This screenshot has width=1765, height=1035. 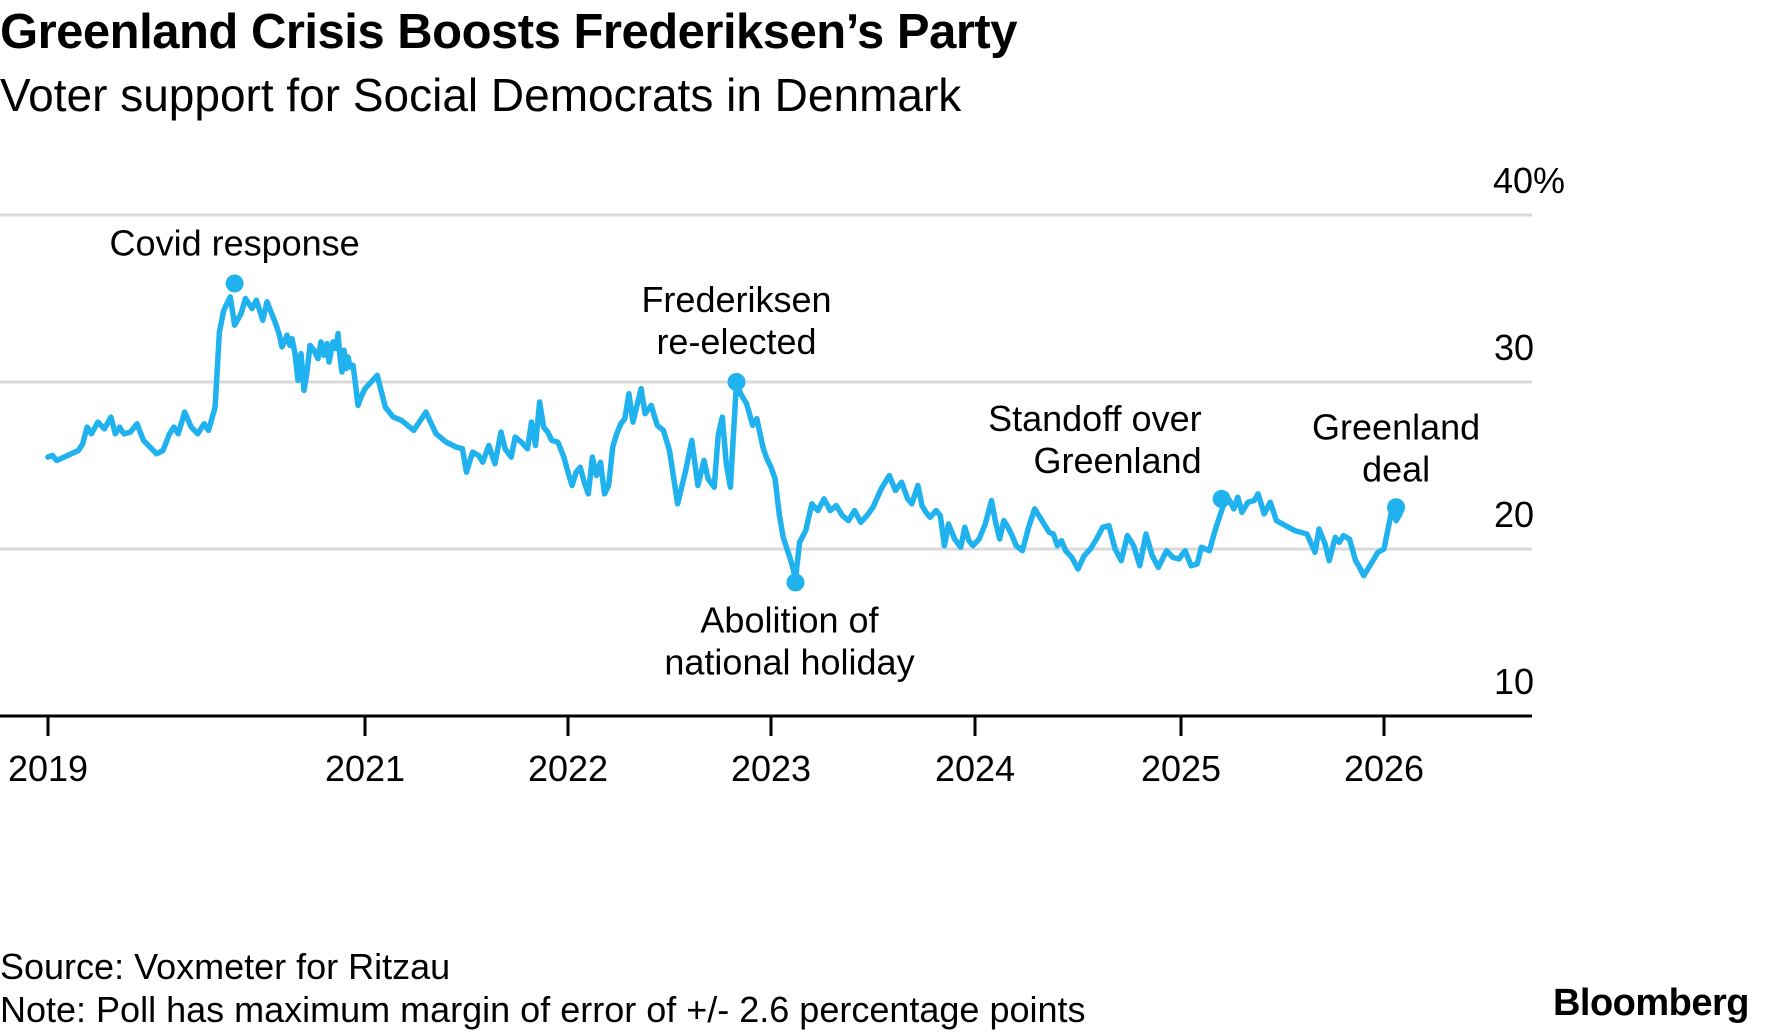 What do you see at coordinates (568, 768) in the screenshot?
I see `x-tick-label: 2022` at bounding box center [568, 768].